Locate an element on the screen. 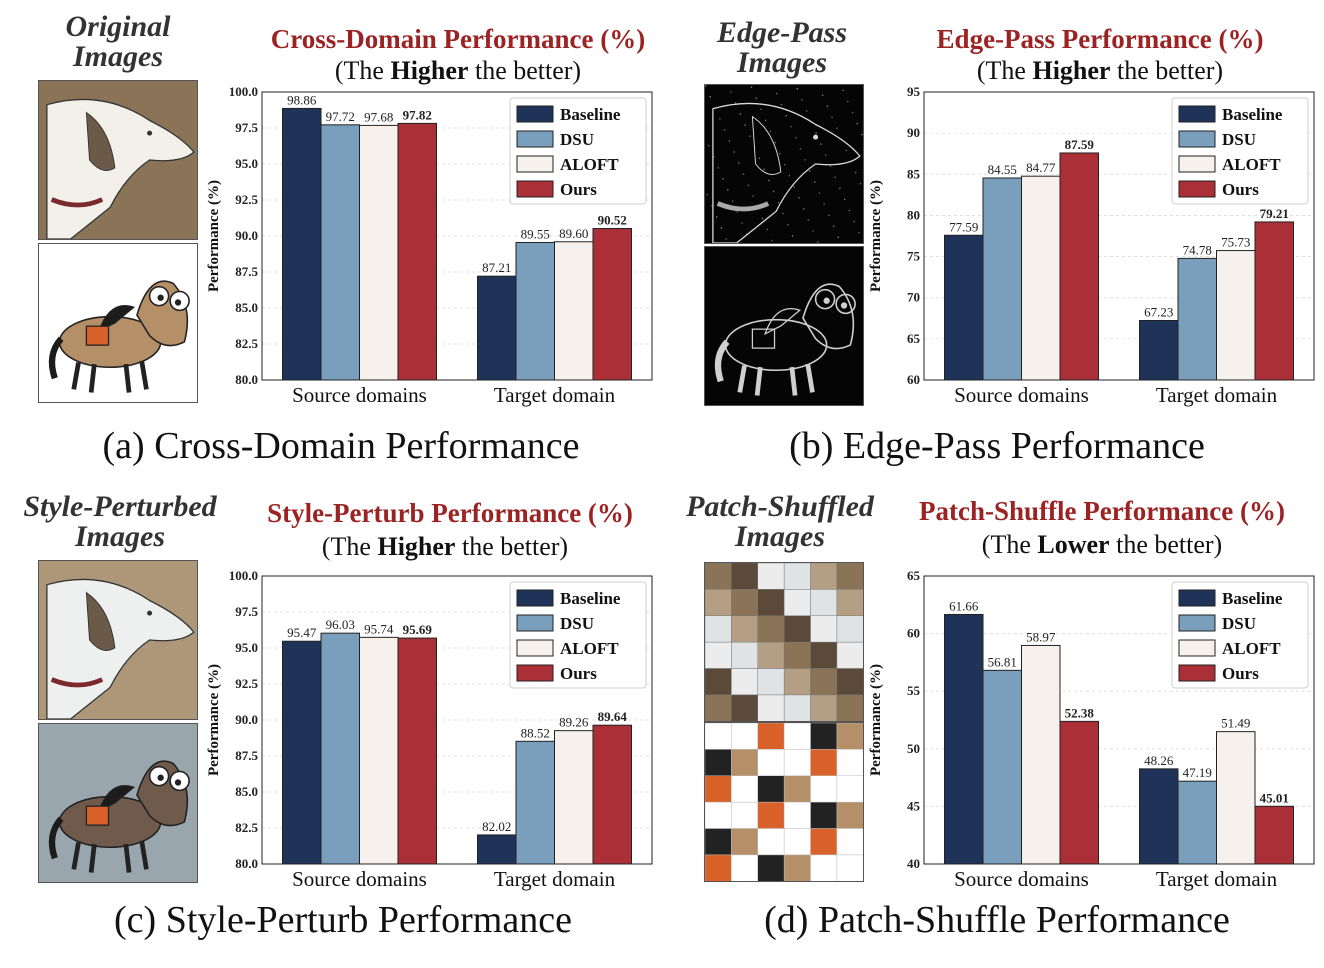  plot-frame is located at coordinates (457, 236).